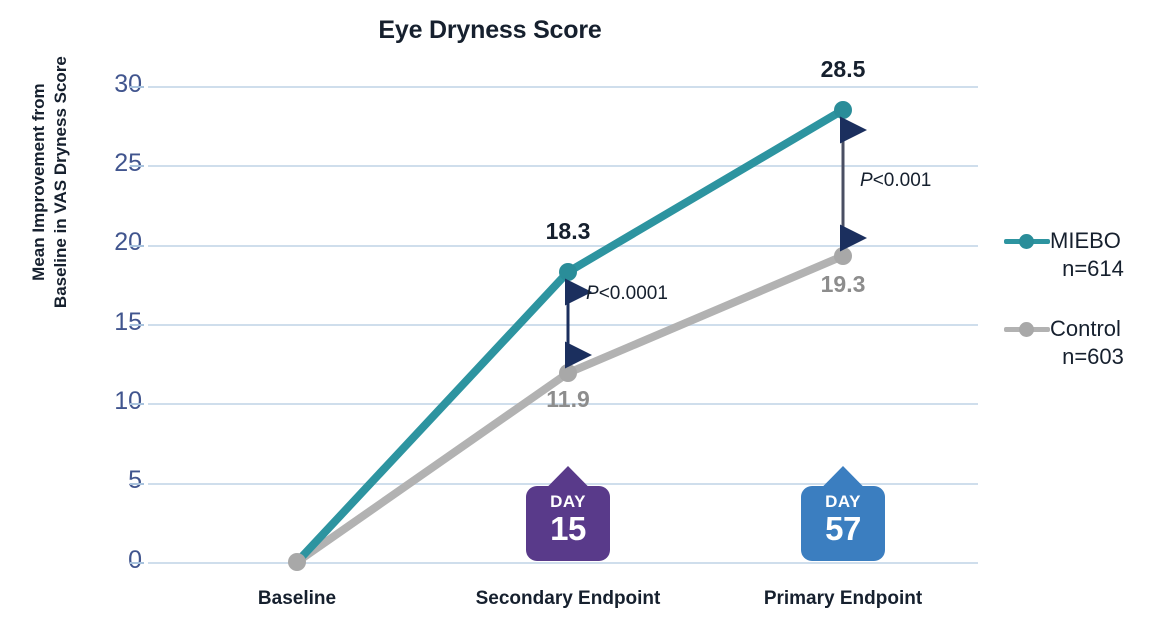 The height and width of the screenshot is (630, 1164). I want to click on chart-legend: MIEBO n=614 Control n=603, so click(1084, 316).